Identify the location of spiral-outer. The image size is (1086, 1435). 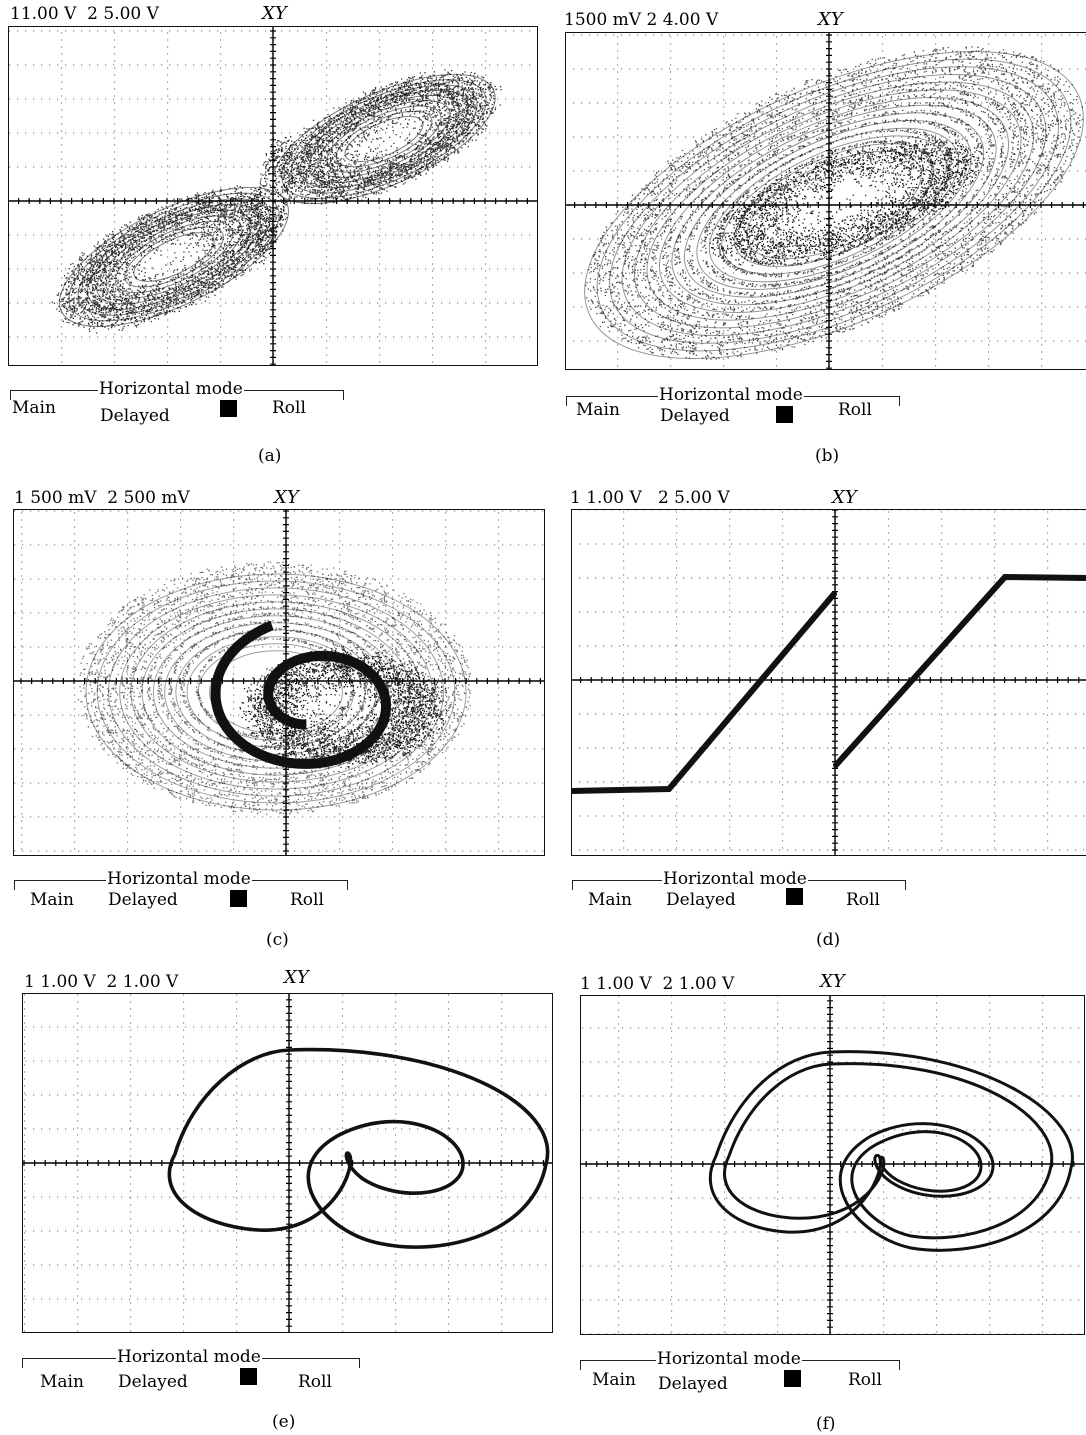
(274, 688).